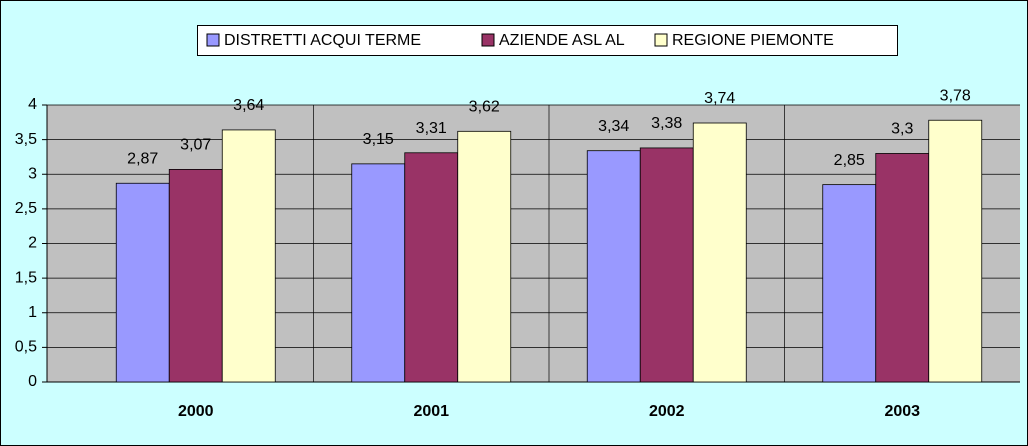  Describe the element at coordinates (667, 411) in the screenshot. I see `x-tick-label: 2002` at that location.